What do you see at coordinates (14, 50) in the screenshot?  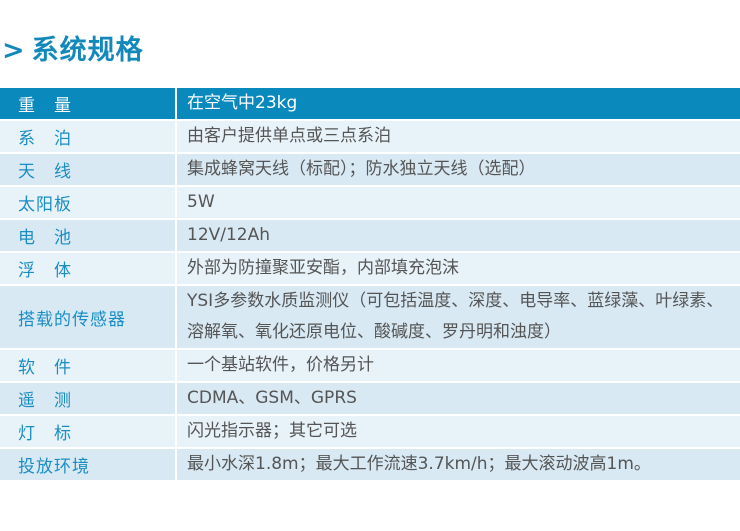 I see `chevron-right-icon: >` at bounding box center [14, 50].